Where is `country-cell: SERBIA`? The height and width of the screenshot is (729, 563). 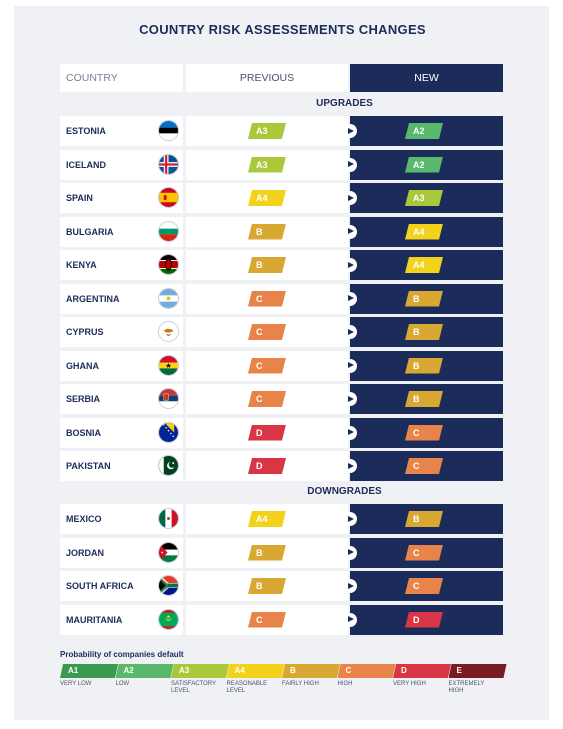 country-cell: SERBIA is located at coordinates (121, 399).